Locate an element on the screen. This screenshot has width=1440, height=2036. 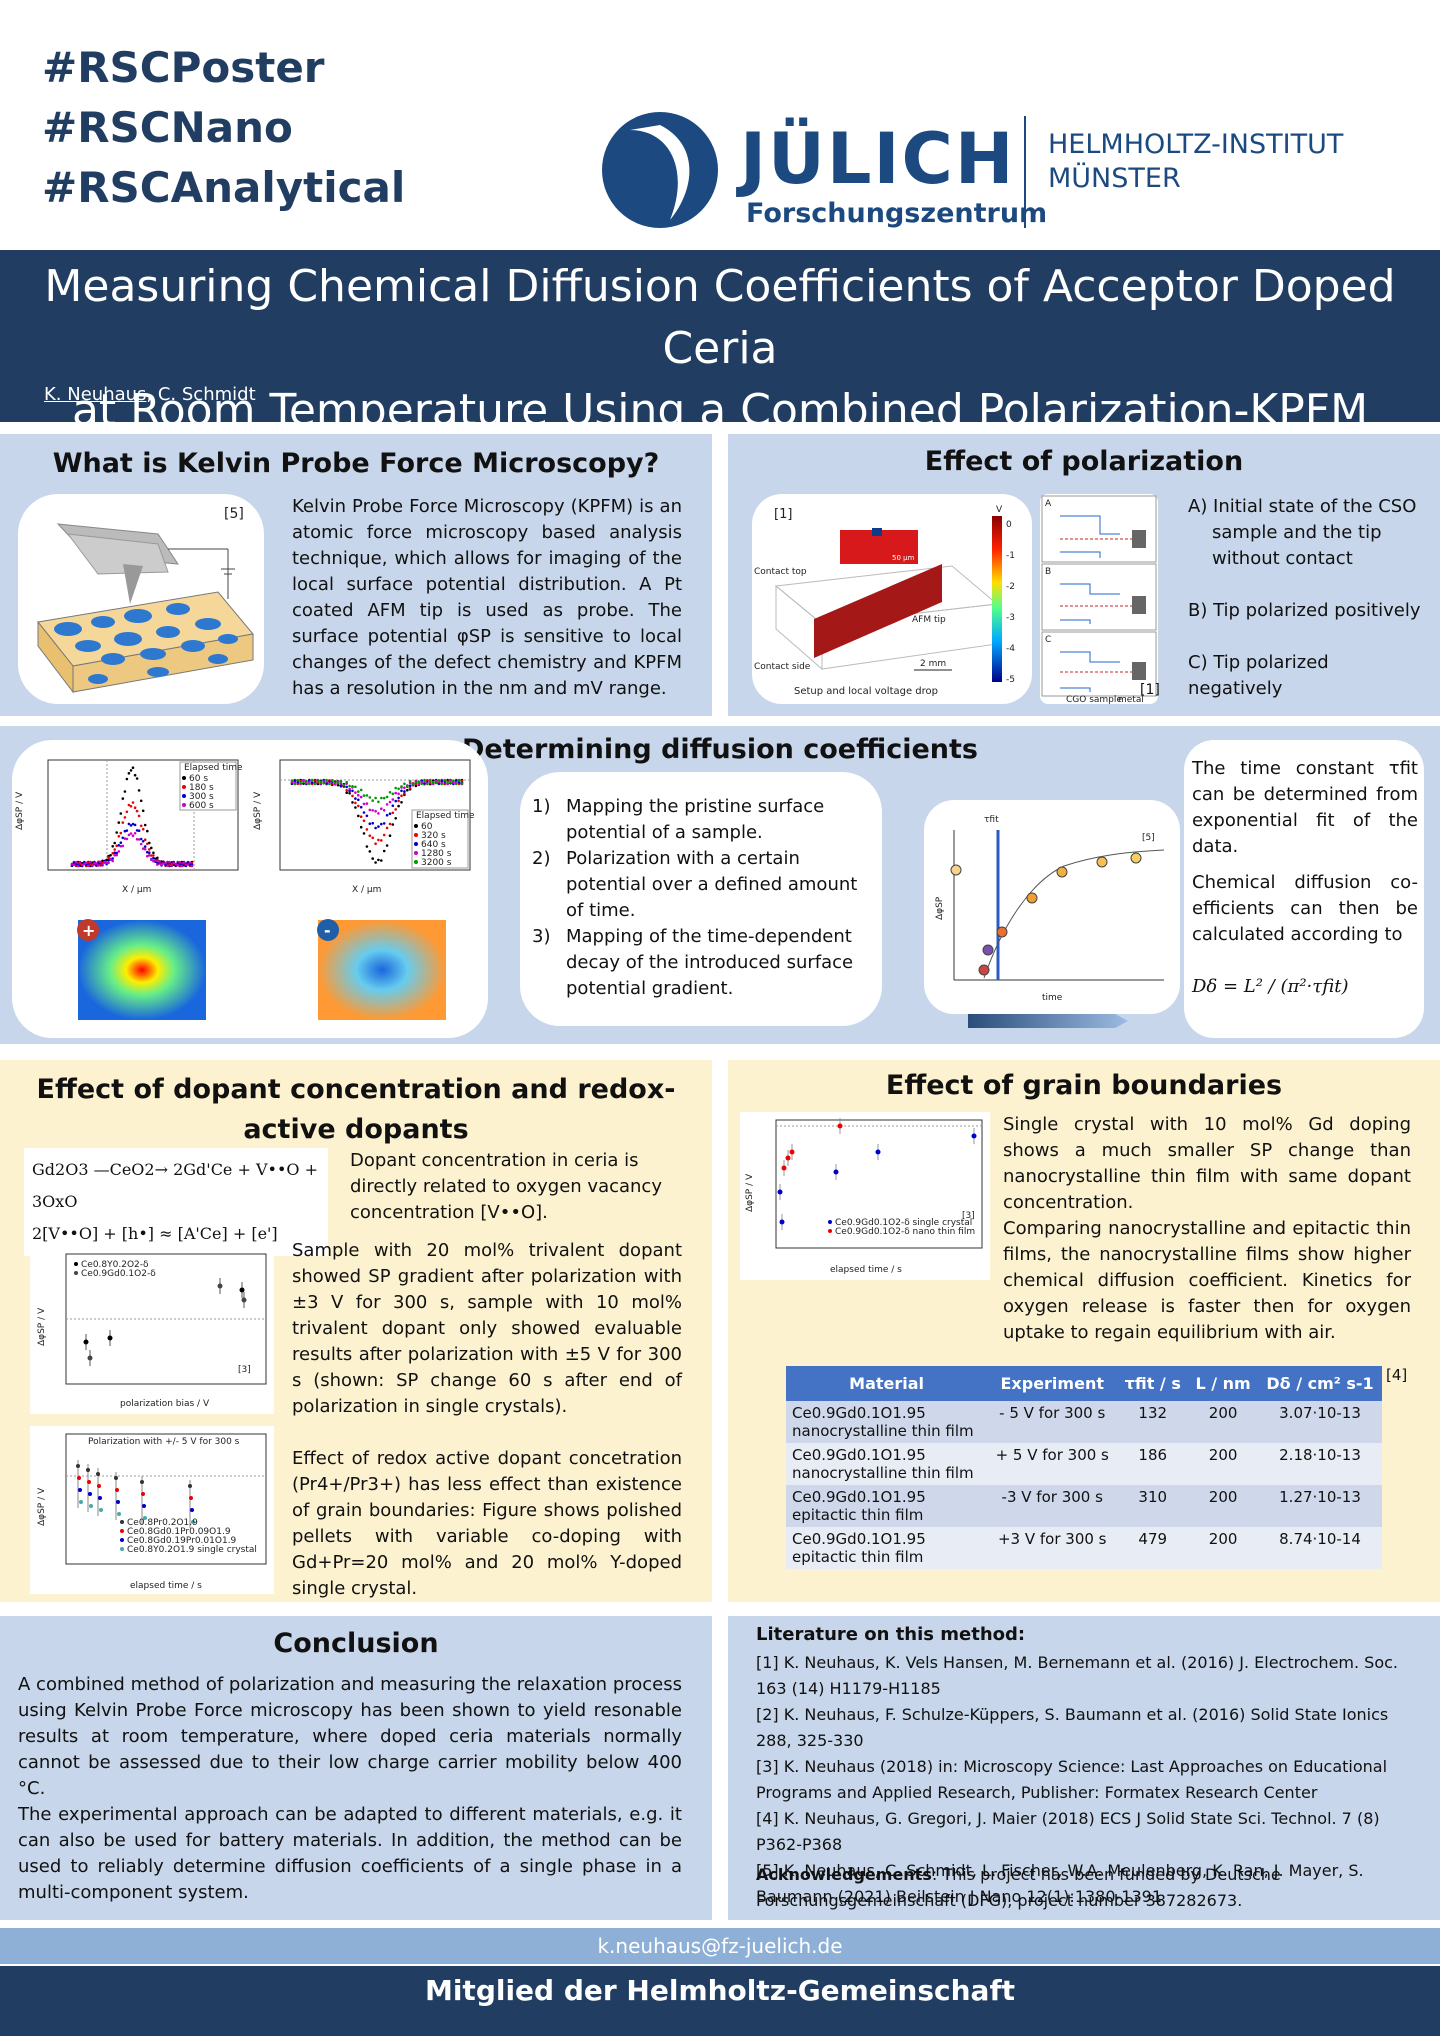
logo-sub: Forschungszentrum is located at coordinates (897, 213).